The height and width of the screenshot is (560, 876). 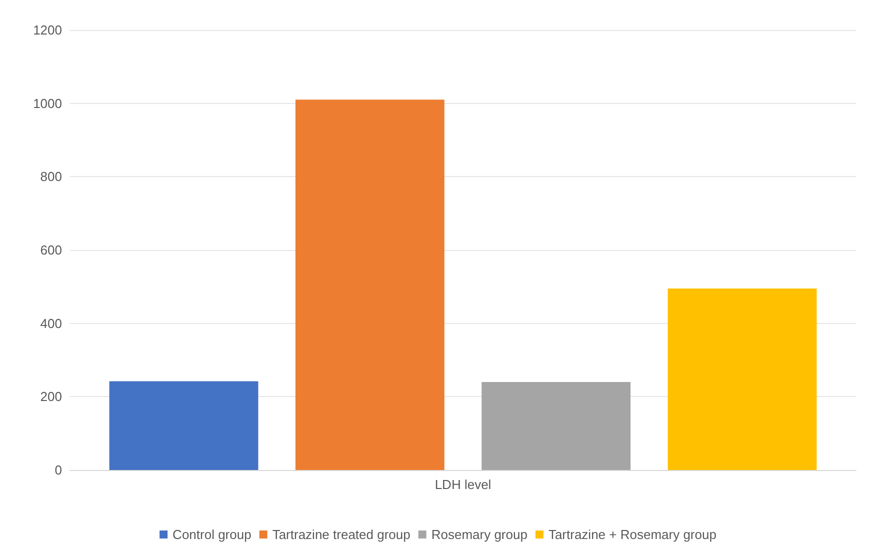 I want to click on y-tick-label: 0, so click(x=58, y=470).